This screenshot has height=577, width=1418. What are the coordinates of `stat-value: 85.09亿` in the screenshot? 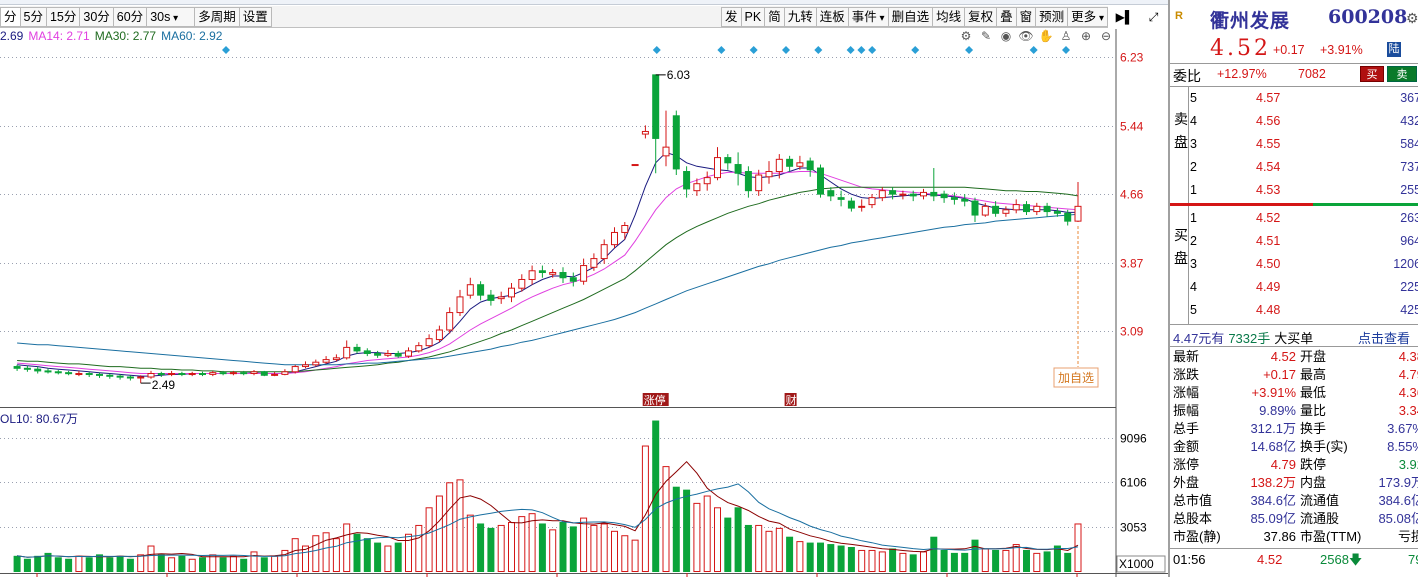 It's located at (1273, 518).